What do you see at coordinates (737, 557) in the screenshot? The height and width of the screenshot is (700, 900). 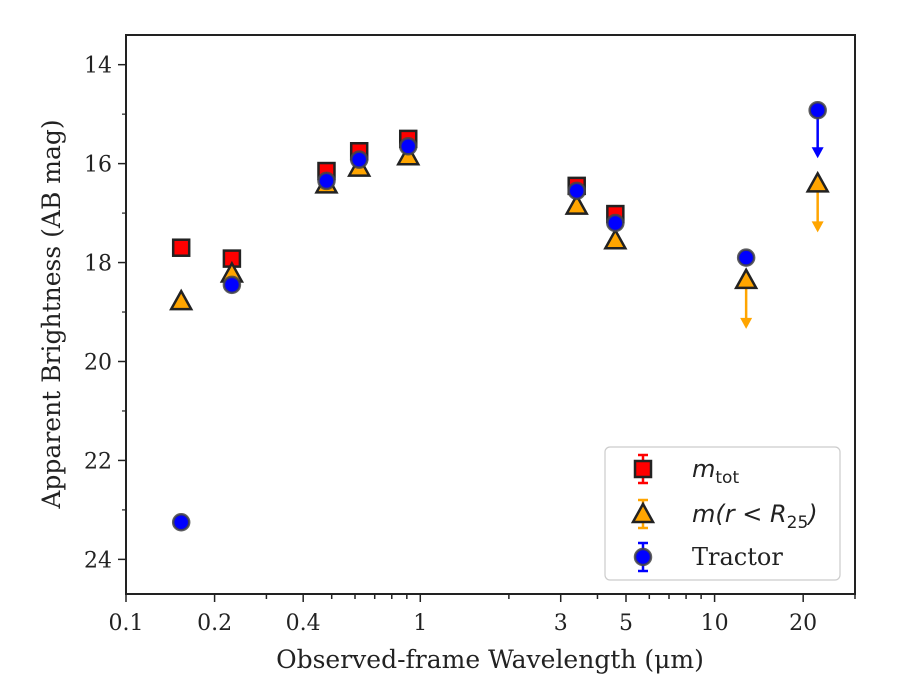 I see `legend-label: Tractor` at bounding box center [737, 557].